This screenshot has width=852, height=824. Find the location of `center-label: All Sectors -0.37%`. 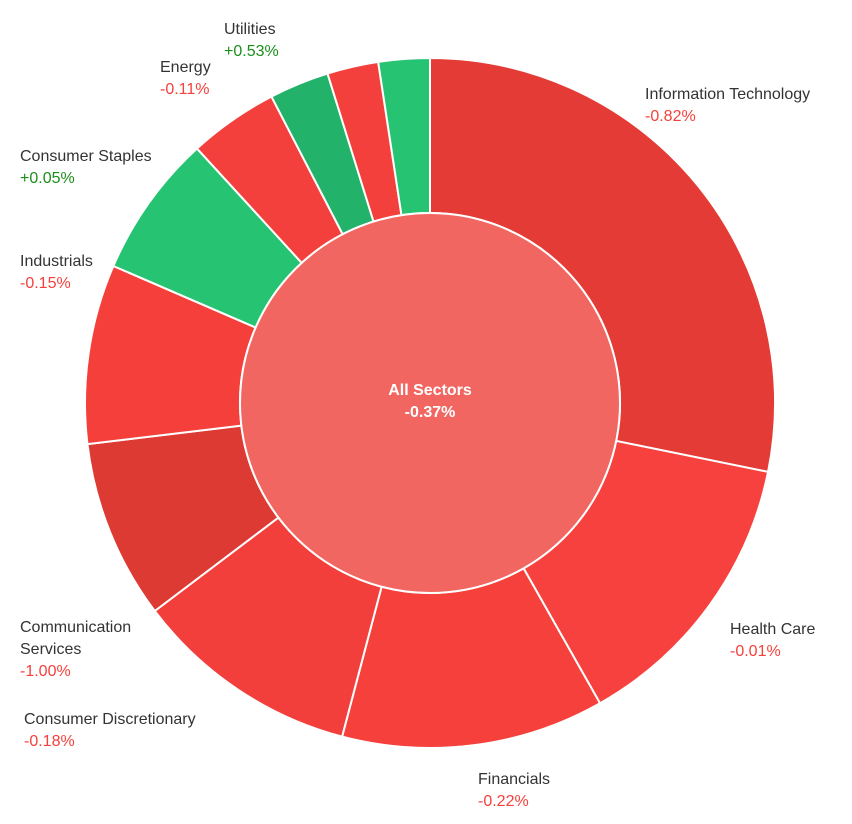

center-label: All Sectors -0.37% is located at coordinates (430, 402).